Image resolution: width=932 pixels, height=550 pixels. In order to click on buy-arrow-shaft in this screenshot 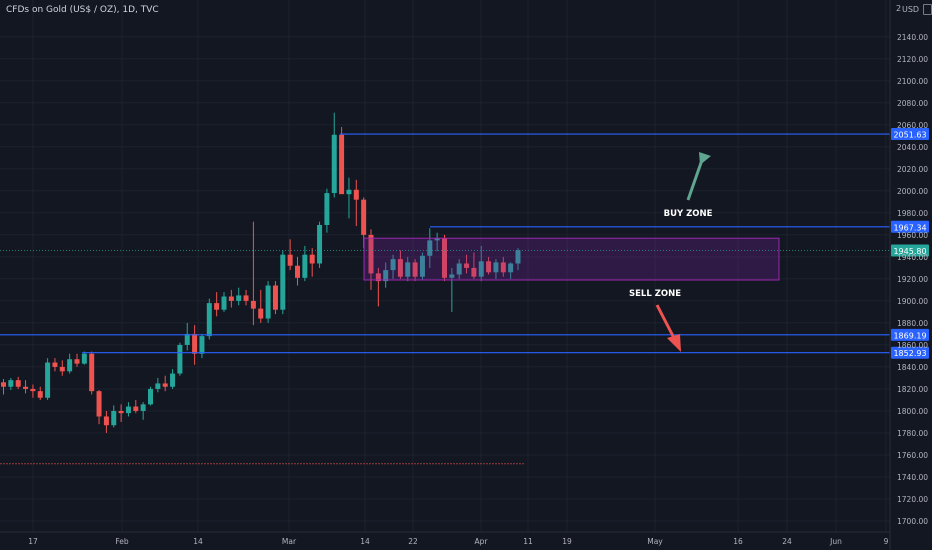, I will do `click(695, 180)`.